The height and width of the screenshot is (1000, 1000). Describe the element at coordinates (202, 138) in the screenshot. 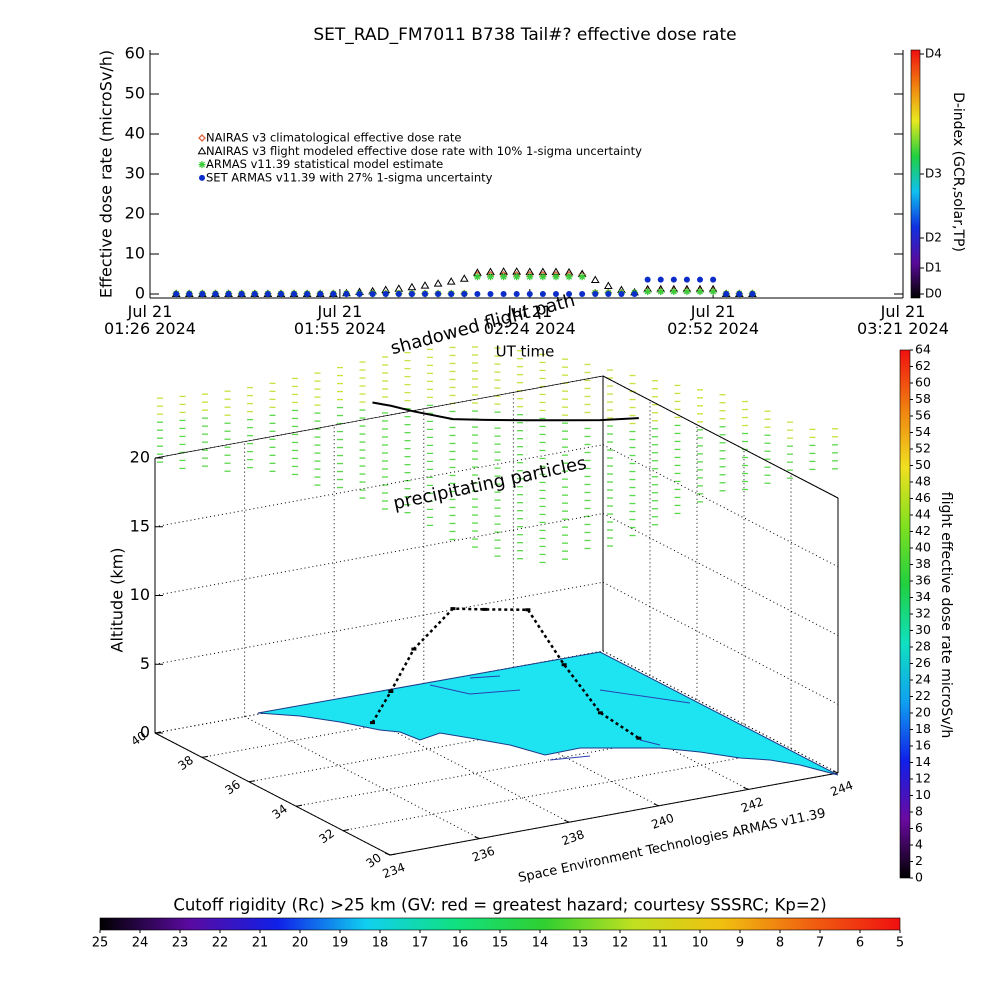

I see `diamond-marker` at that location.